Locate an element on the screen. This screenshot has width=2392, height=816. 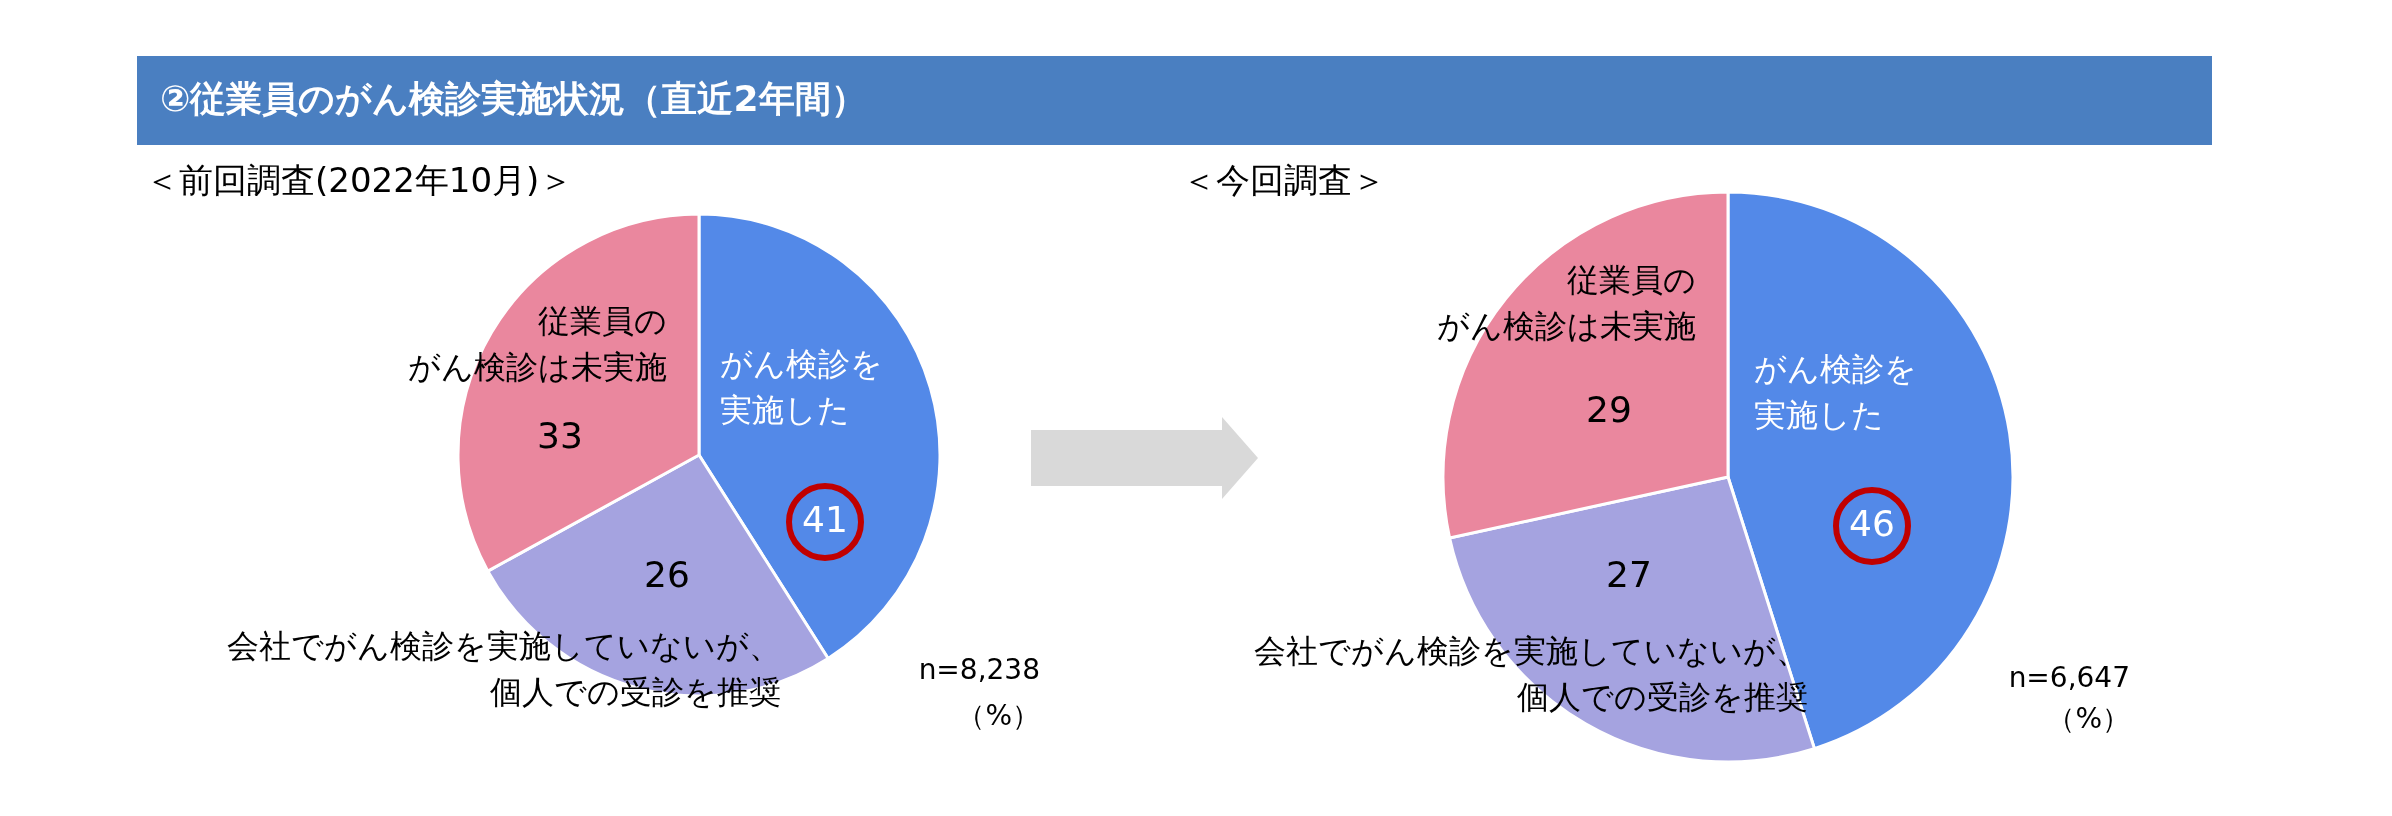
data-label: 29 is located at coordinates (1609, 409).